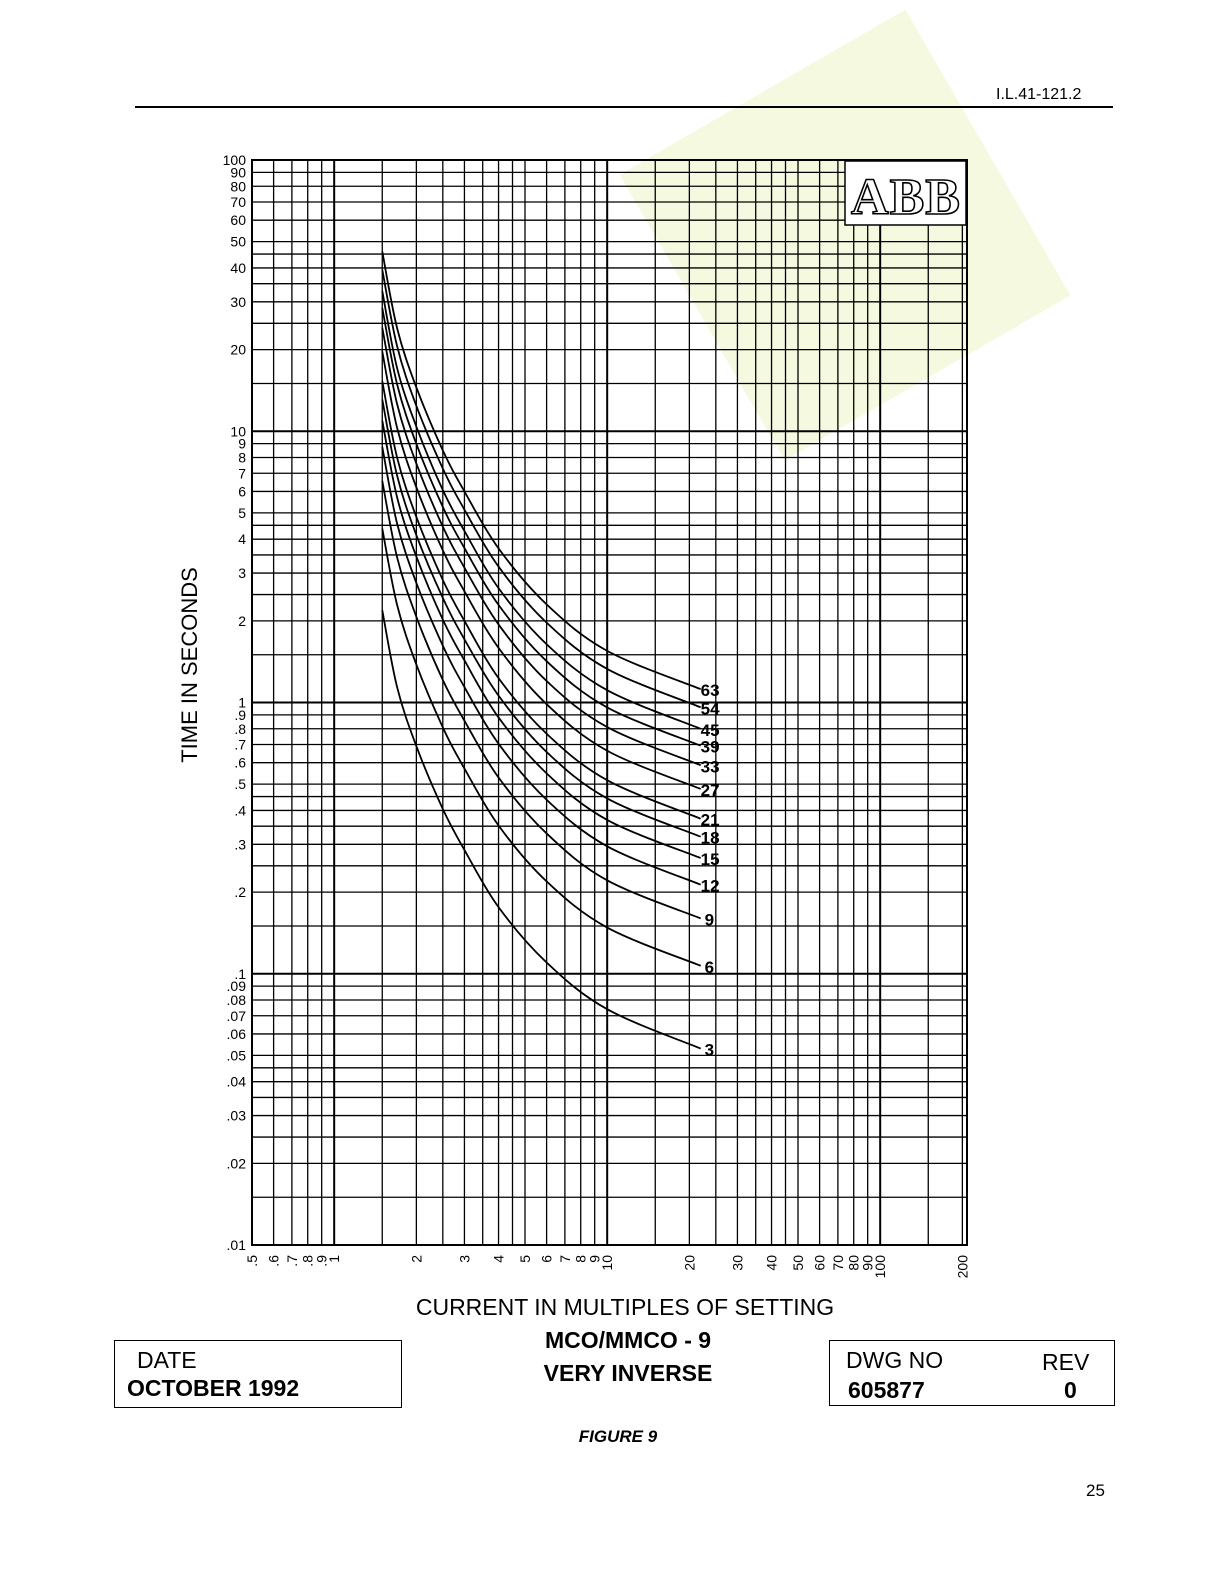 The height and width of the screenshot is (1584, 1224). What do you see at coordinates (525, 1259) in the screenshot?
I see `x-tick-label: 5` at bounding box center [525, 1259].